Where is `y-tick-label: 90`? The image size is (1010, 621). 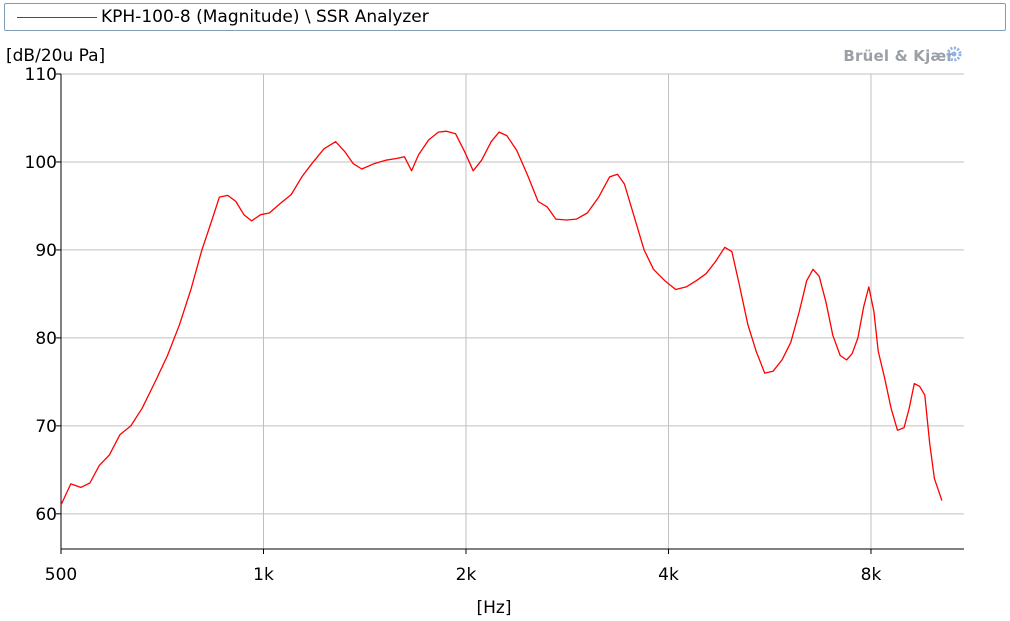
y-tick-label: 90 is located at coordinates (46, 251).